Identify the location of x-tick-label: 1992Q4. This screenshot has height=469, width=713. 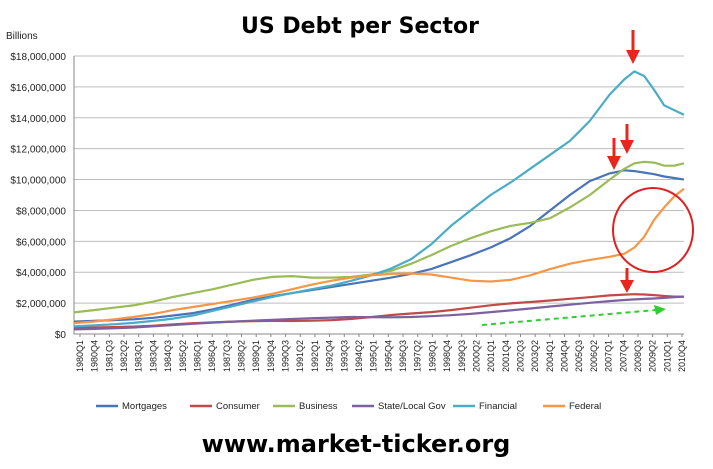
(330, 356).